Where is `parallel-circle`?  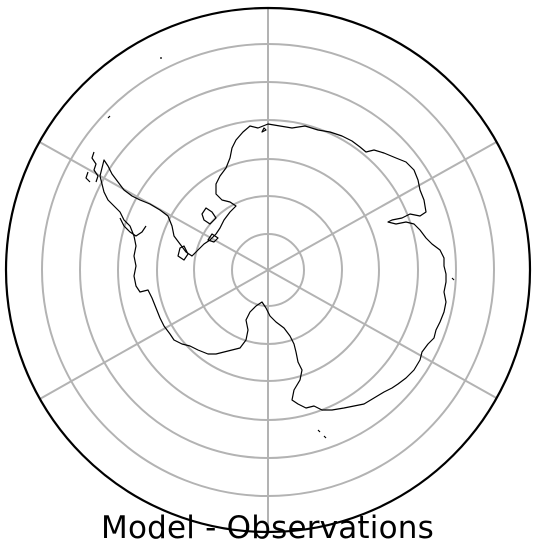 parallel-circle is located at coordinates (268, 270).